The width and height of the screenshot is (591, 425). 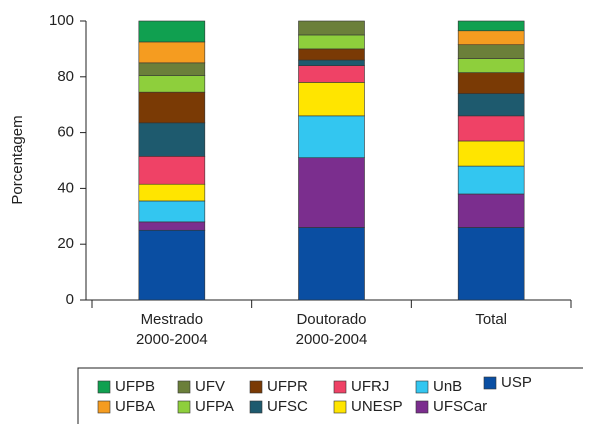 What do you see at coordinates (460, 406) in the screenshot?
I see `legend-label: UFSCar` at bounding box center [460, 406].